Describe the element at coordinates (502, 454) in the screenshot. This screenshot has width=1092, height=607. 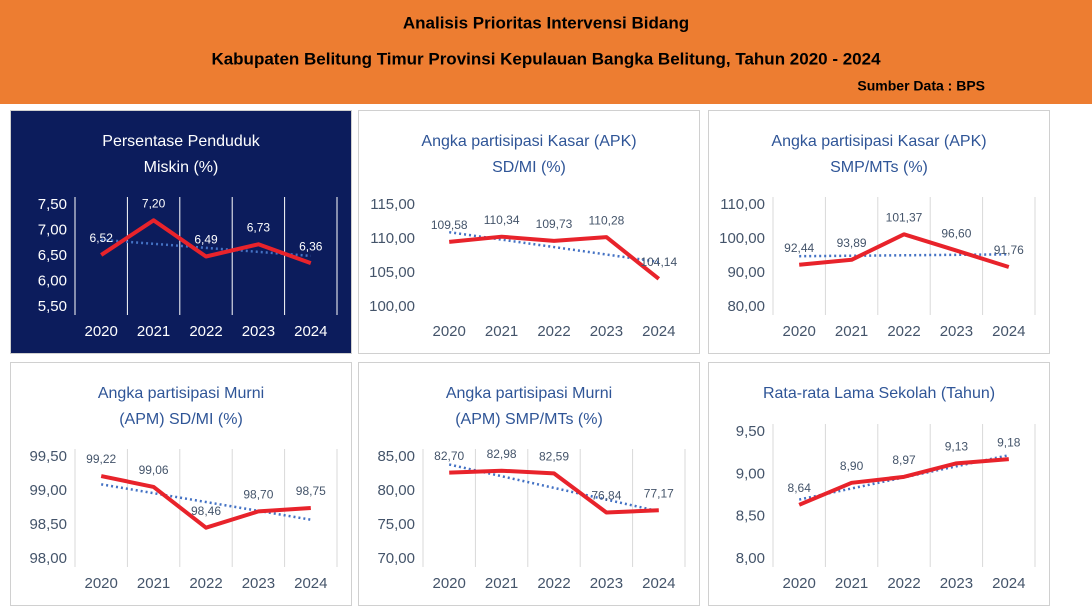
I see `data-label: 82,98` at that location.